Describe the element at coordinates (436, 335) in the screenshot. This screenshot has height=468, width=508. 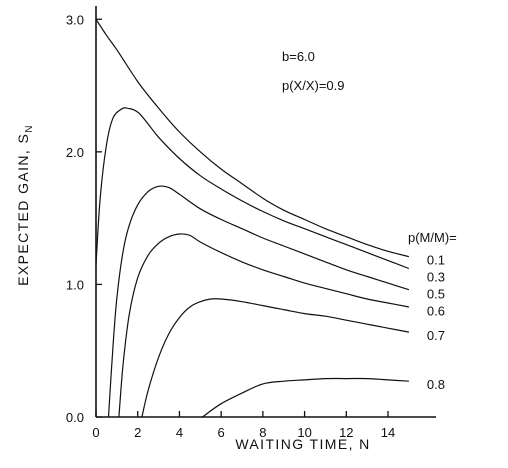
I see `series-label-0.7: 0.7` at that location.